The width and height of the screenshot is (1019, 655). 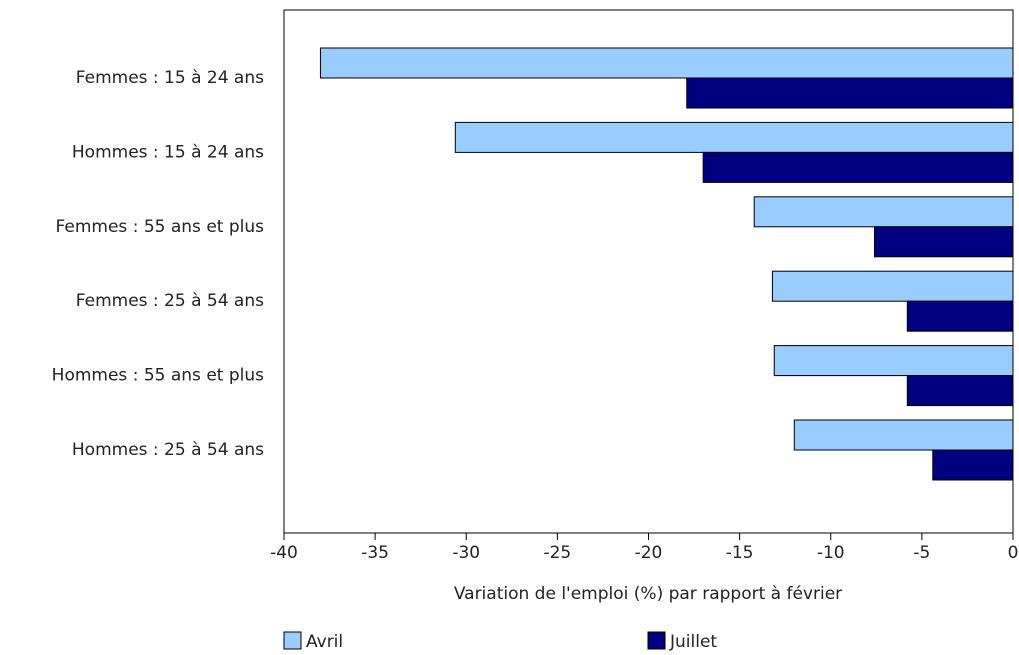 What do you see at coordinates (324, 641) in the screenshot?
I see `legend-label: Avril` at bounding box center [324, 641].